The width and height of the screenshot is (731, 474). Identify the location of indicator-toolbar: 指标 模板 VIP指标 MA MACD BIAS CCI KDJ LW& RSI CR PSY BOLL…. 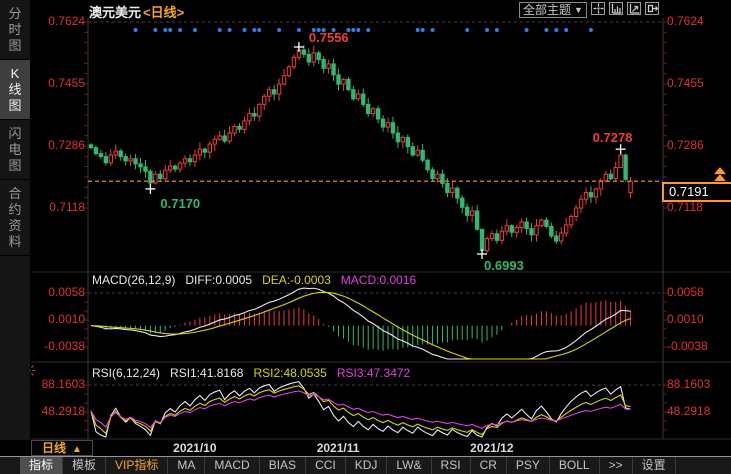
(365, 465).